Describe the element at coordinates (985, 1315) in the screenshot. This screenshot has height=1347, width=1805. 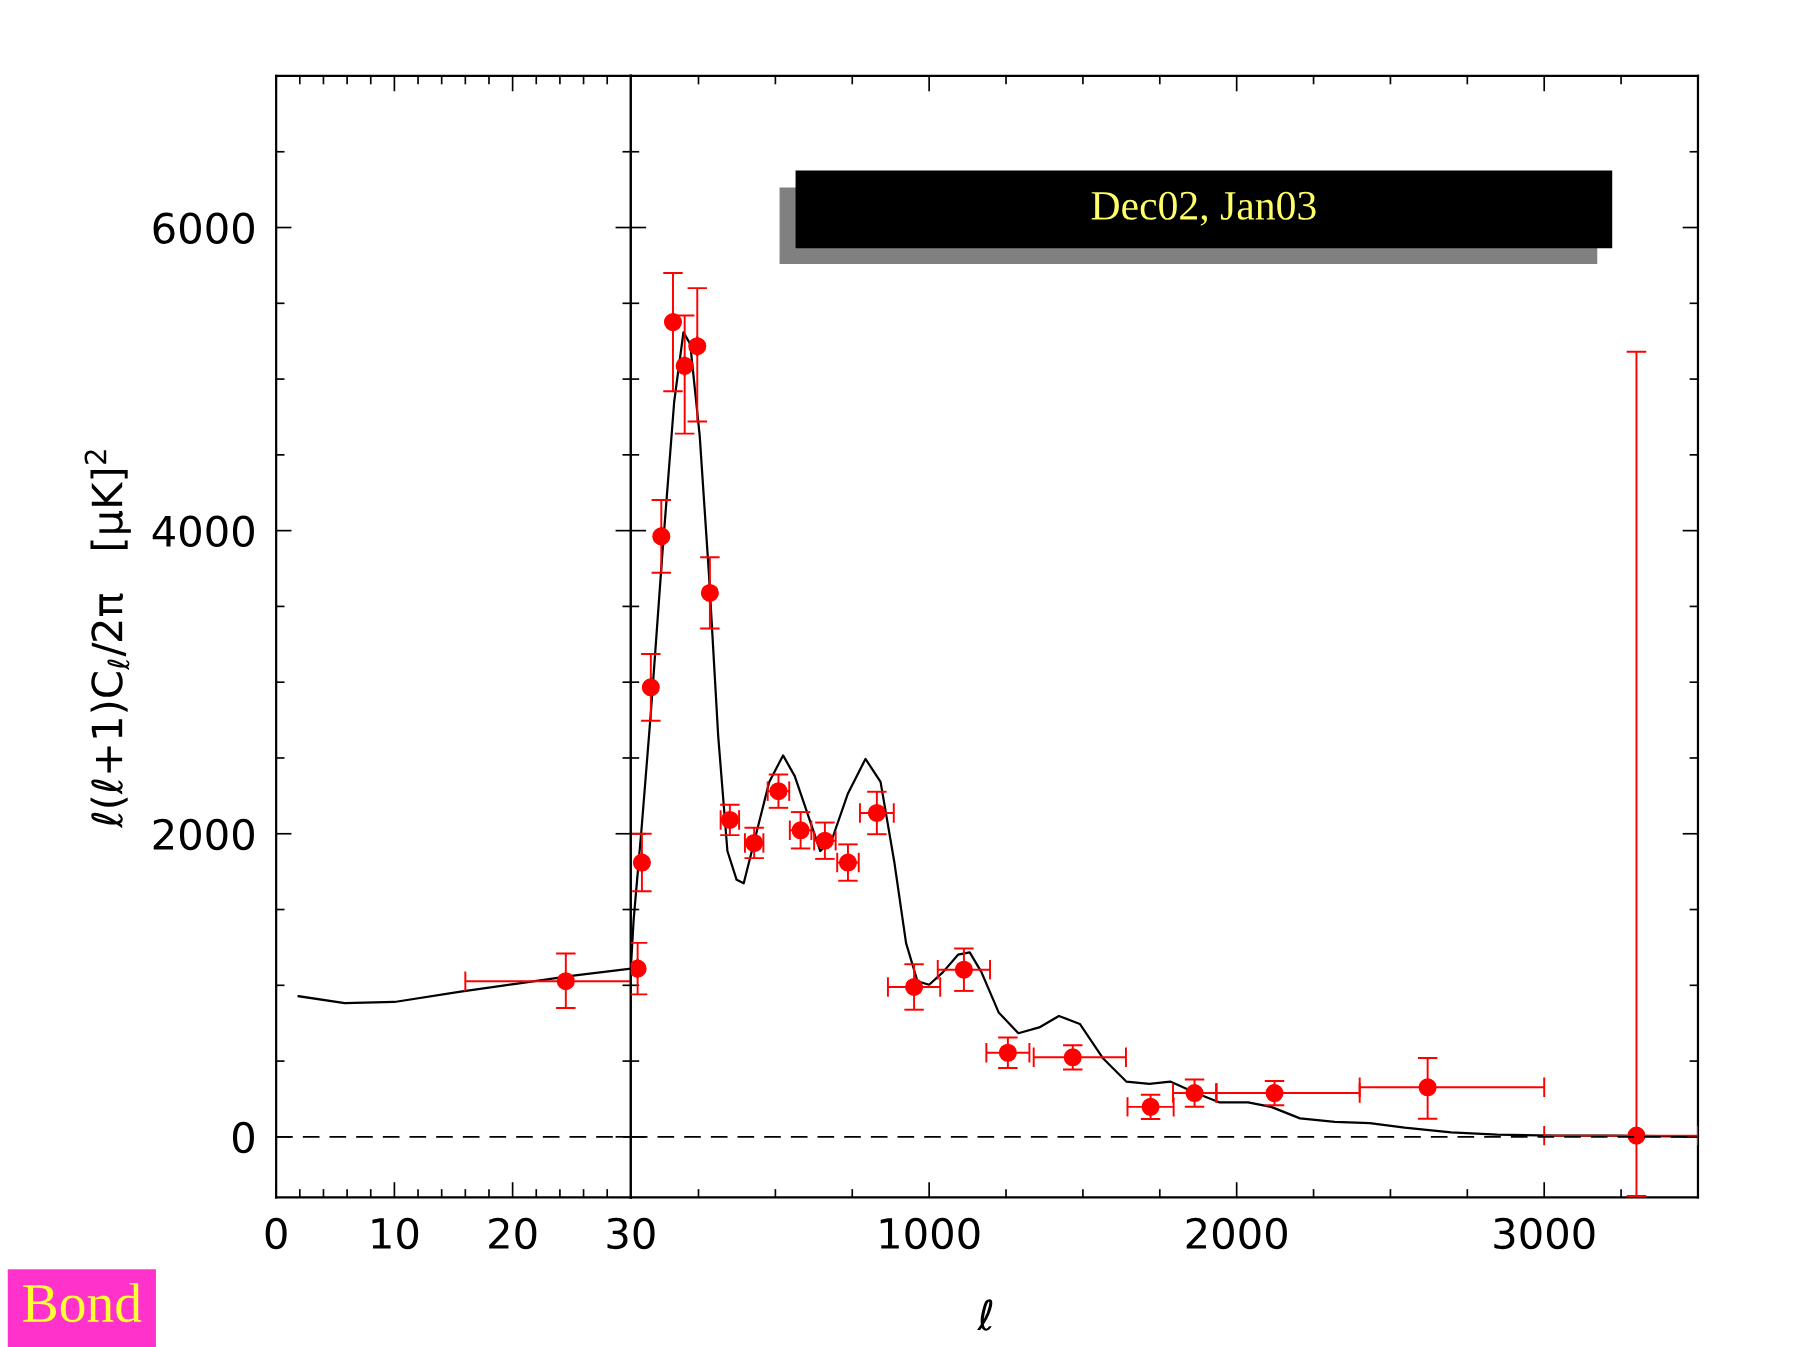
I see `x-axis-title: ℓ` at that location.